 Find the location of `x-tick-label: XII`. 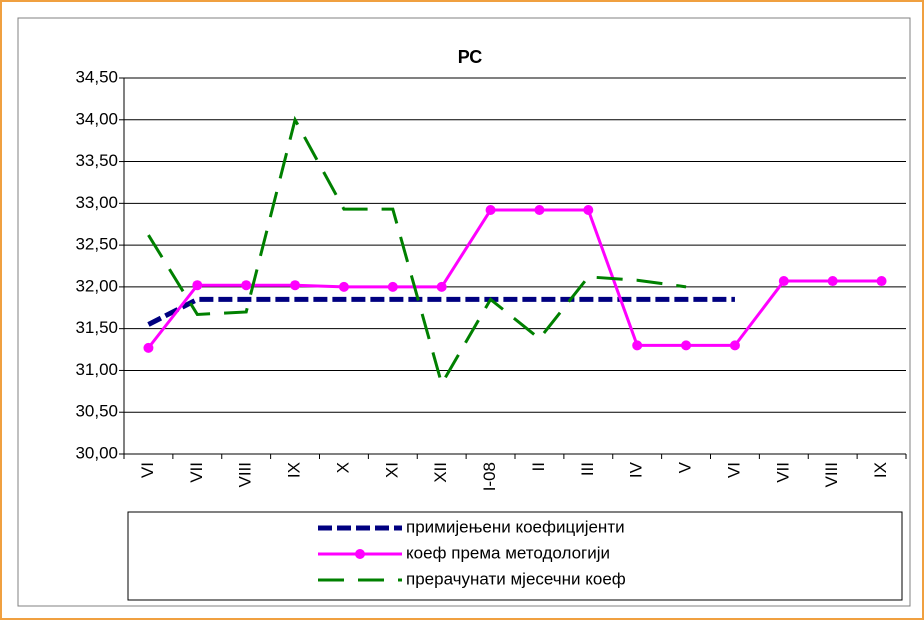

x-tick-label: XII is located at coordinates (440, 472).